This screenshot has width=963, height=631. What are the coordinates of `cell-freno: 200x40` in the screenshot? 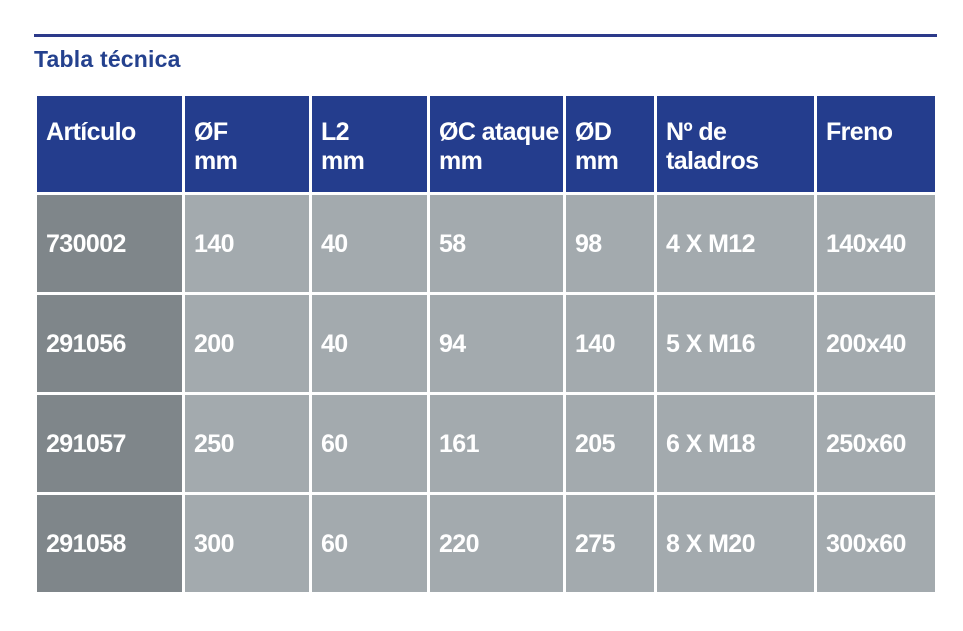 It's located at (876, 343).